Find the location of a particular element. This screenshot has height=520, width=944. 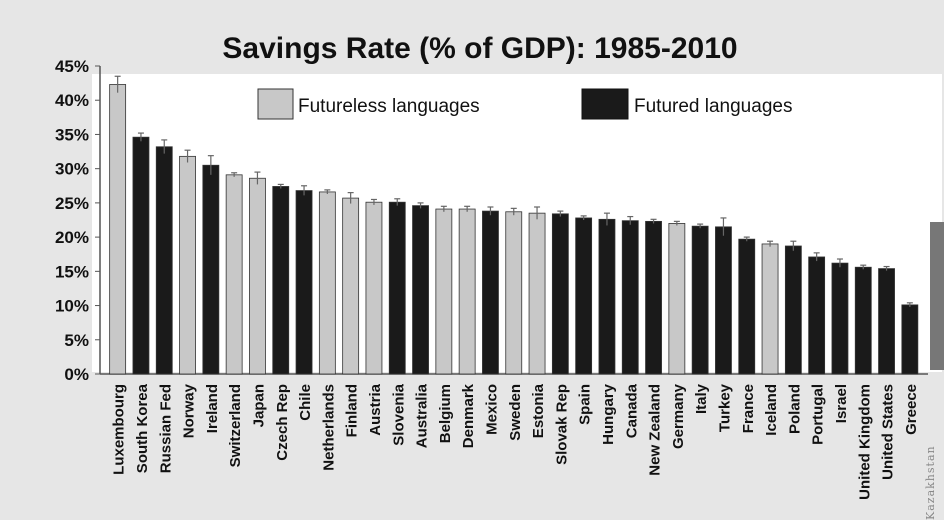

x-tick-label: Belgium is located at coordinates (445, 413).